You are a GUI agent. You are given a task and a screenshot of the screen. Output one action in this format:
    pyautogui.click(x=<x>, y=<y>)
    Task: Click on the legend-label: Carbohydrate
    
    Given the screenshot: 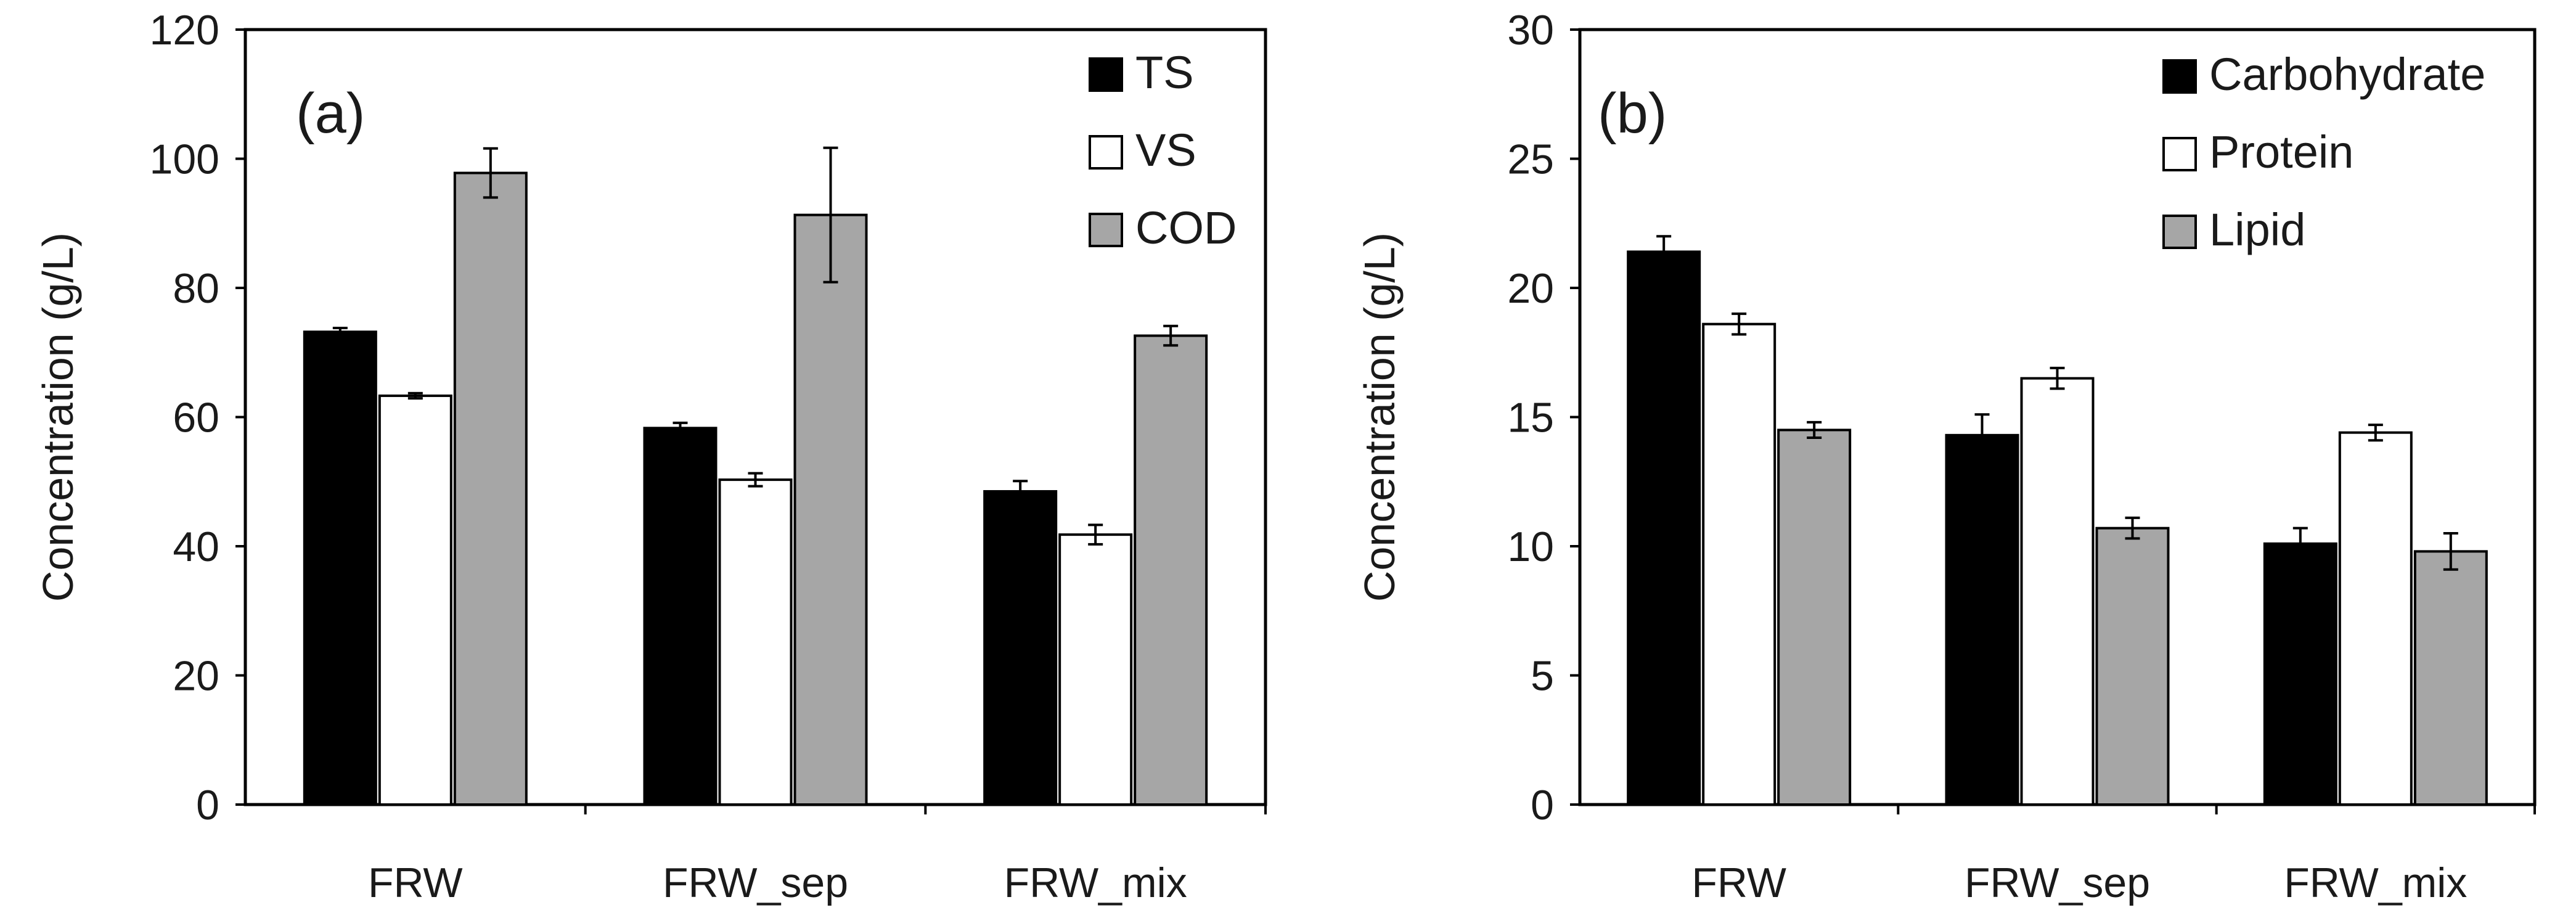 What is the action you would take?
    pyautogui.click(x=2347, y=74)
    